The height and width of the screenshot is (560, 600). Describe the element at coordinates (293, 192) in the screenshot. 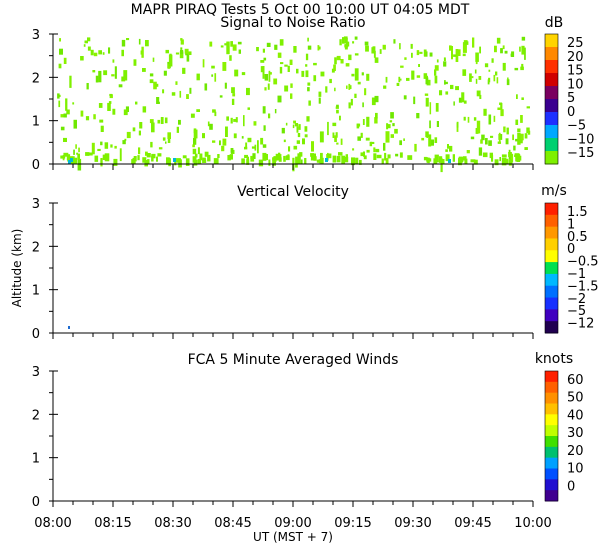

I see `panel-title: Vertical Velocity` at that location.